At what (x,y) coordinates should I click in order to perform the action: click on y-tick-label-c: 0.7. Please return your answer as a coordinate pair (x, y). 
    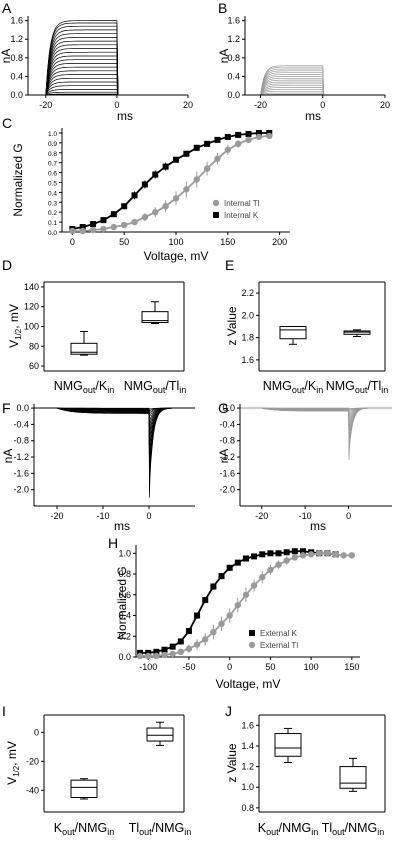
    Looking at the image, I should click on (52, 164).